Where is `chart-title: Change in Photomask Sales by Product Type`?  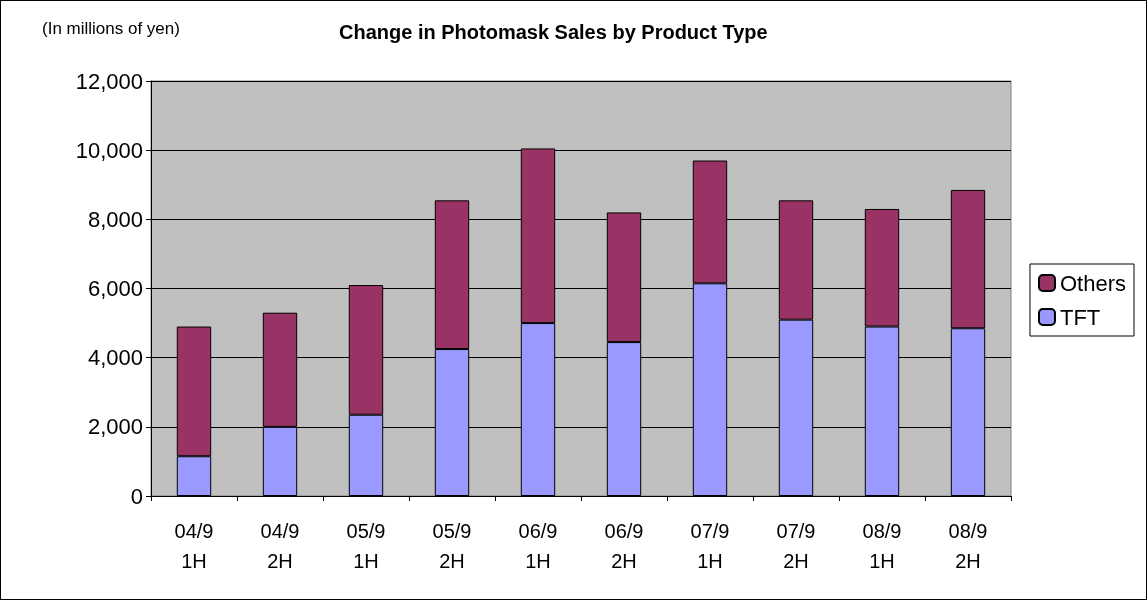
chart-title: Change in Photomask Sales by Product Type is located at coordinates (553, 32).